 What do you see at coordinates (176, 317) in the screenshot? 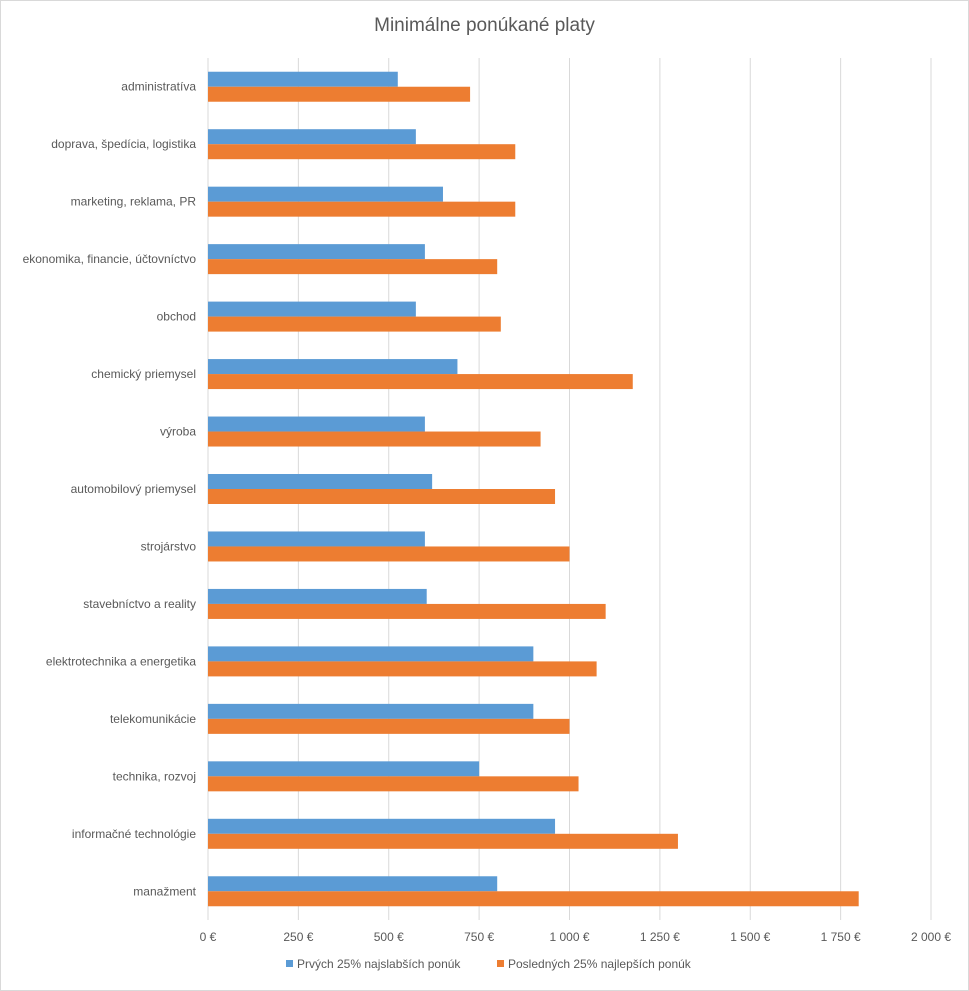
I see `category-label: obchod` at bounding box center [176, 317].